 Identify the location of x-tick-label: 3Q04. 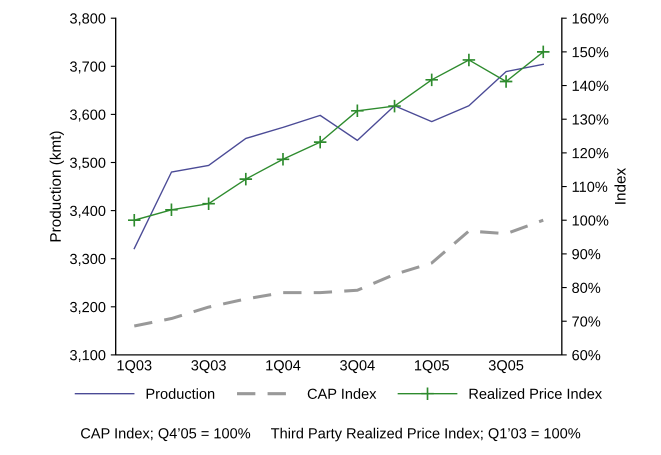
(357, 367).